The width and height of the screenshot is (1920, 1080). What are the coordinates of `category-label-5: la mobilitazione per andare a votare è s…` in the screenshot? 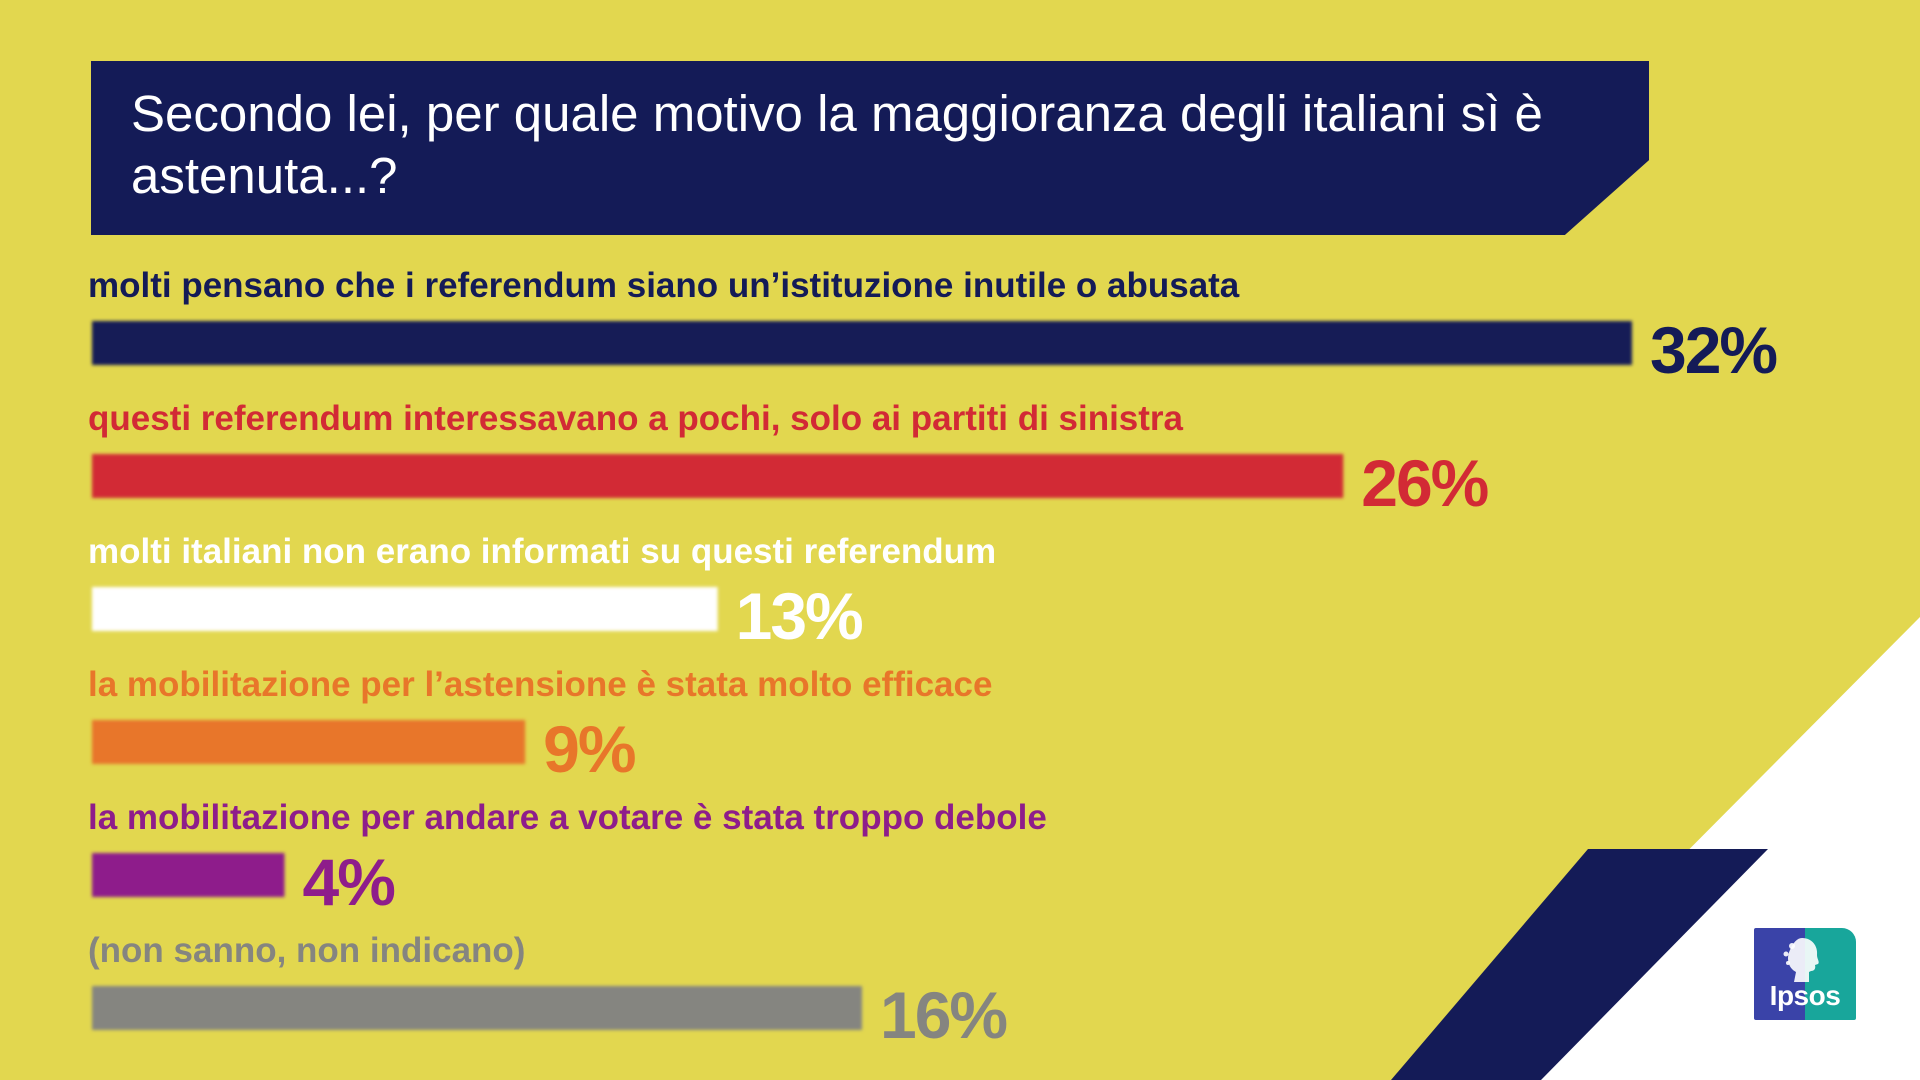 It's located at (567, 817).